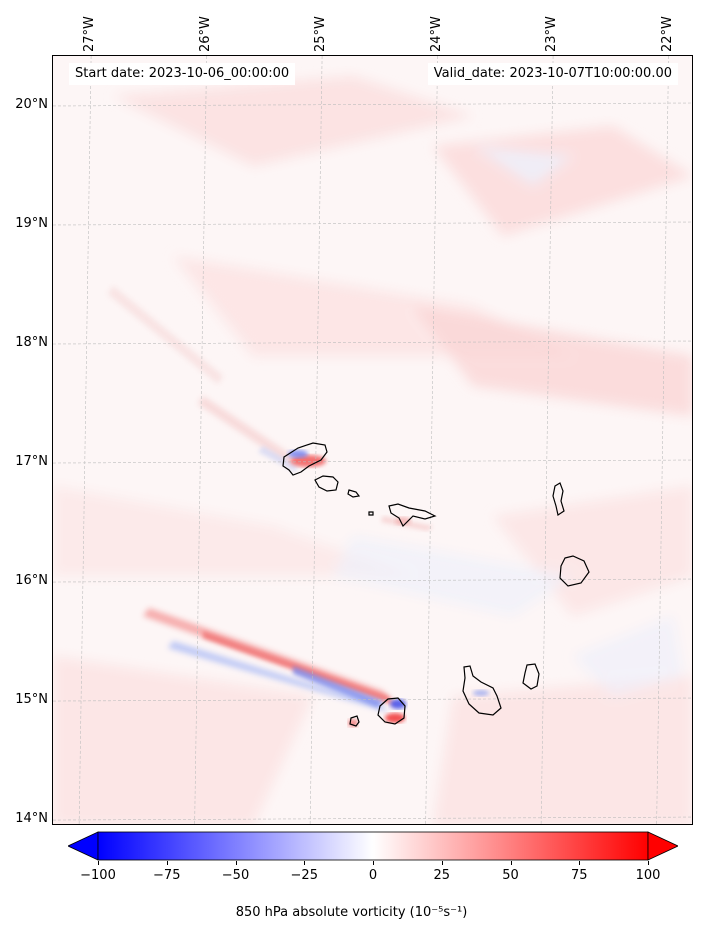  Describe the element at coordinates (31, 581) in the screenshot. I see `latitude-tick-label: 16°N` at that location.